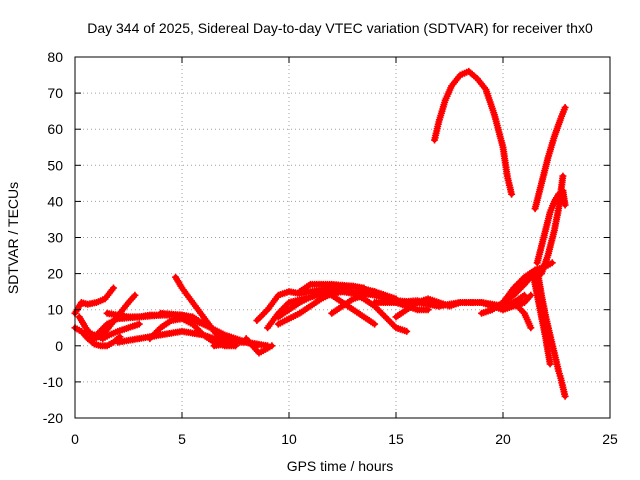 Image resolution: width=640 pixels, height=480 pixels. What do you see at coordinates (55, 129) in the screenshot?
I see `y-tick-label: 60` at bounding box center [55, 129].